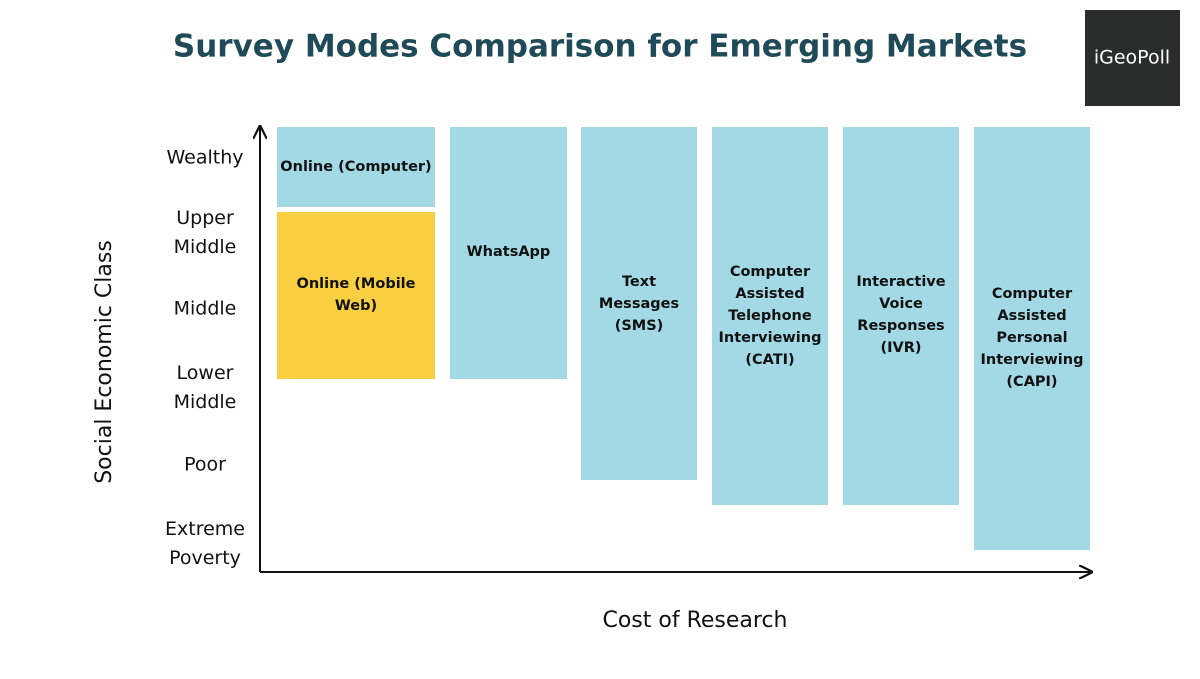 Image resolution: width=1200 pixels, height=679 pixels. I want to click on mode-label: Telephone, so click(770, 316).